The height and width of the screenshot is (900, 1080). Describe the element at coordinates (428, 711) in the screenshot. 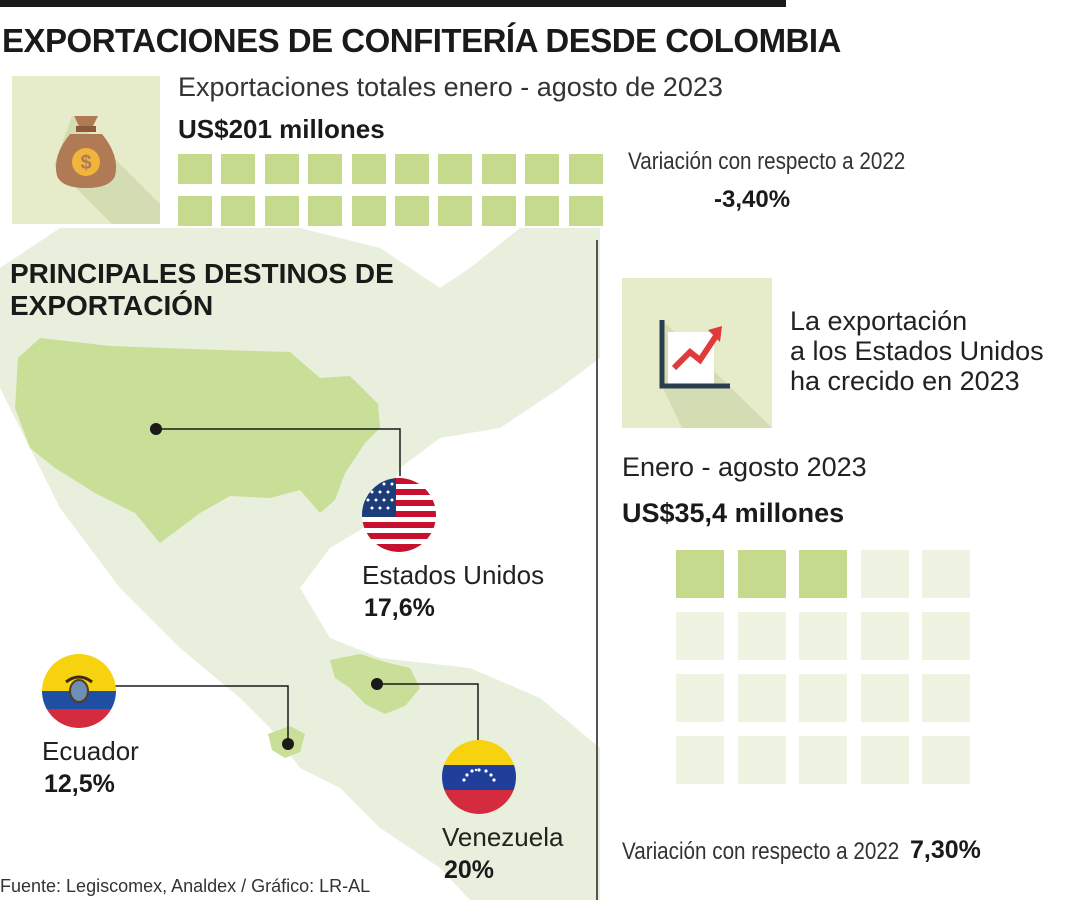

I see `venezuela-connector` at that location.